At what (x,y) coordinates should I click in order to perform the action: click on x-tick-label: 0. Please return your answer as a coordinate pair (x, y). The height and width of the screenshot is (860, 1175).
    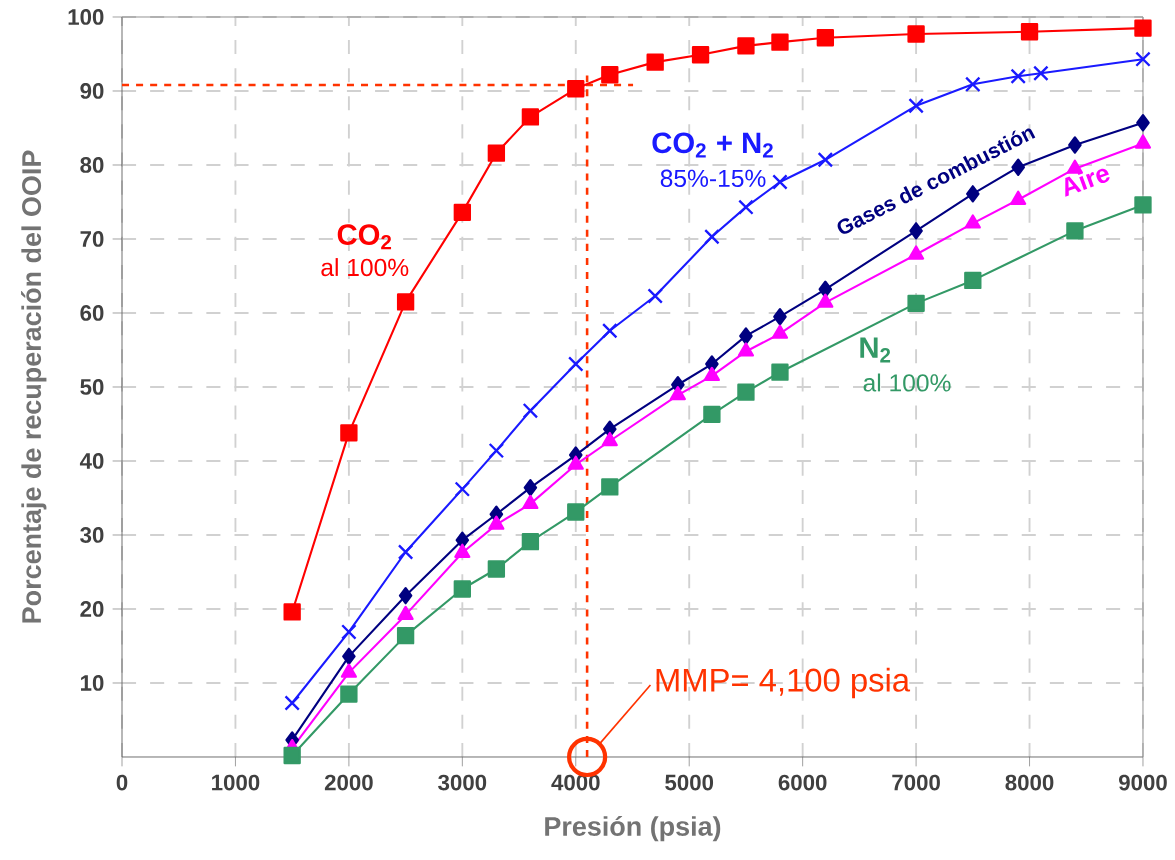
    Looking at the image, I should click on (122, 782).